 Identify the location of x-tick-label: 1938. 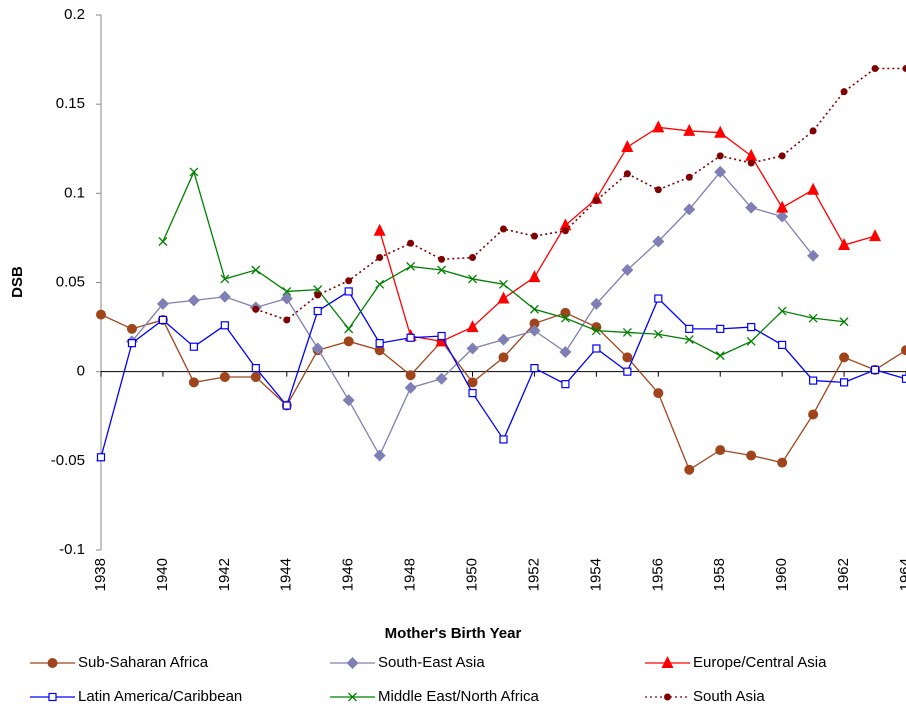
(100, 574).